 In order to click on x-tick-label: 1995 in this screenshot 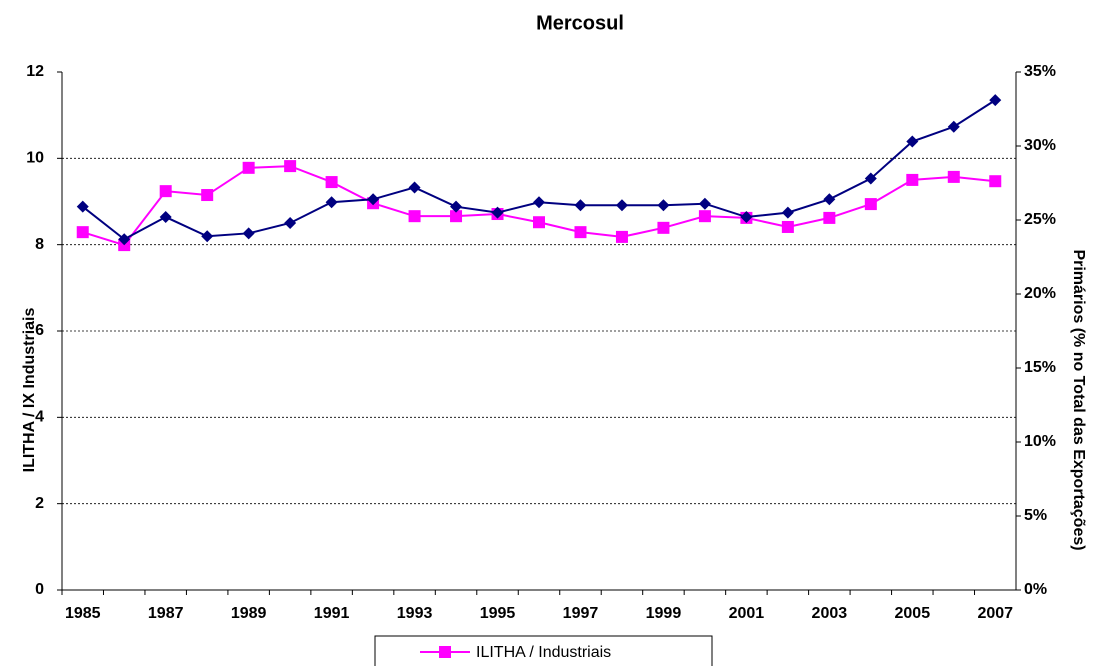, I will do `click(498, 613)`.